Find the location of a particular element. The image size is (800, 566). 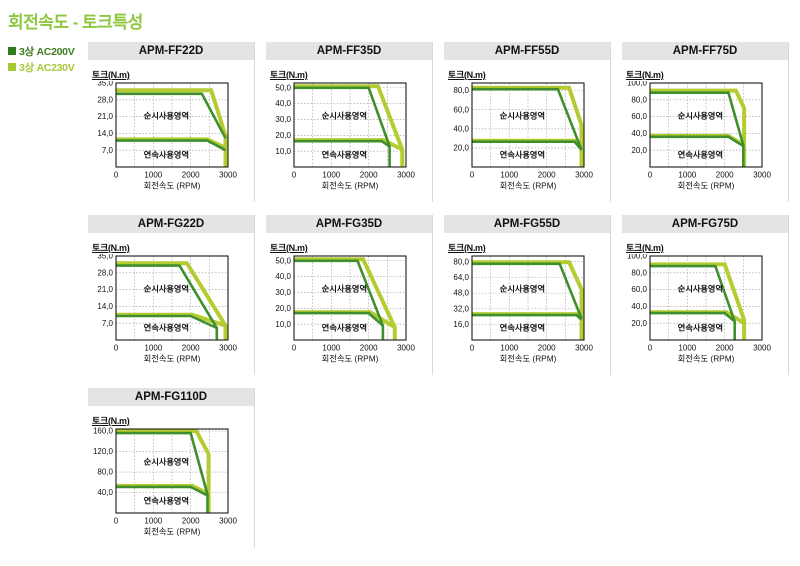

chart-title: APM-FG22D is located at coordinates (171, 224).